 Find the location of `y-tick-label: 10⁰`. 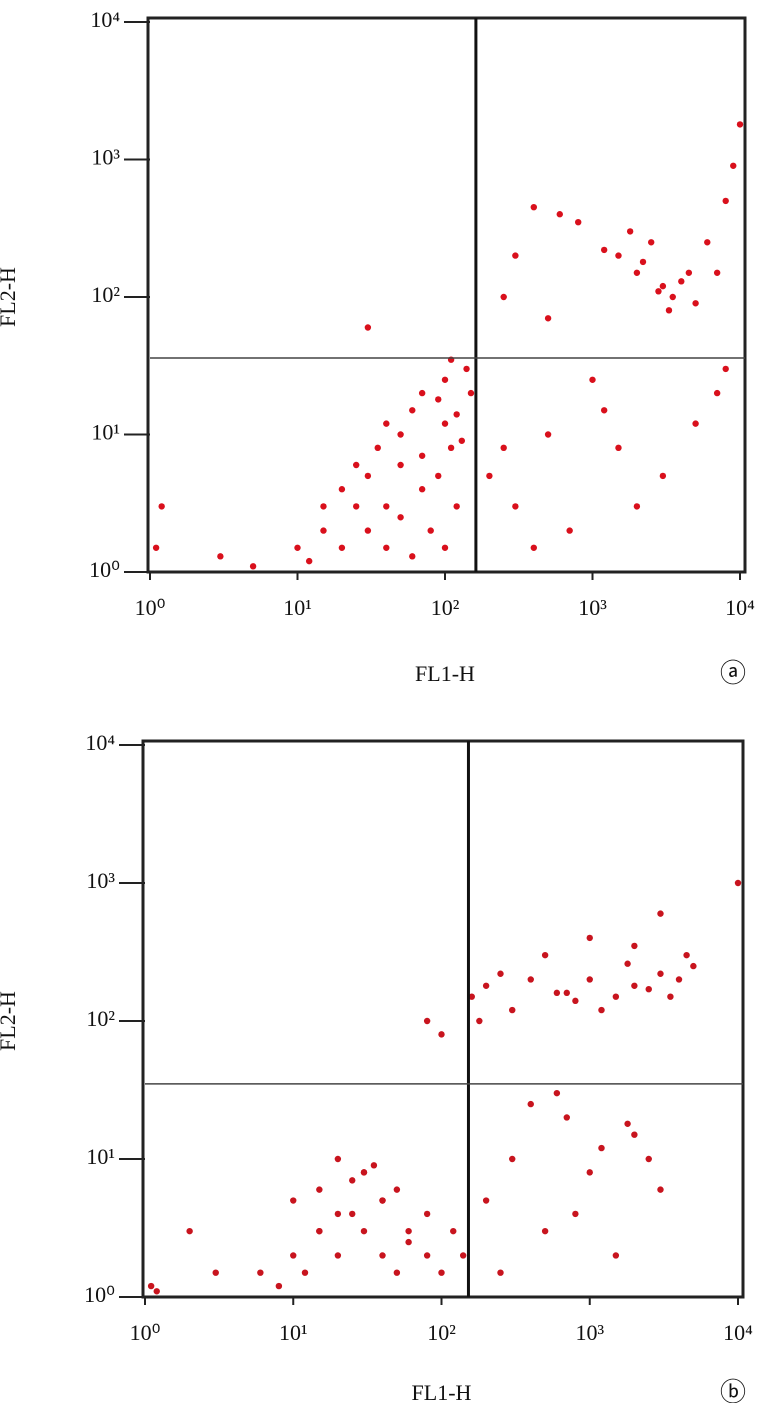

y-tick-label: 10⁰ is located at coordinates (99, 1294).